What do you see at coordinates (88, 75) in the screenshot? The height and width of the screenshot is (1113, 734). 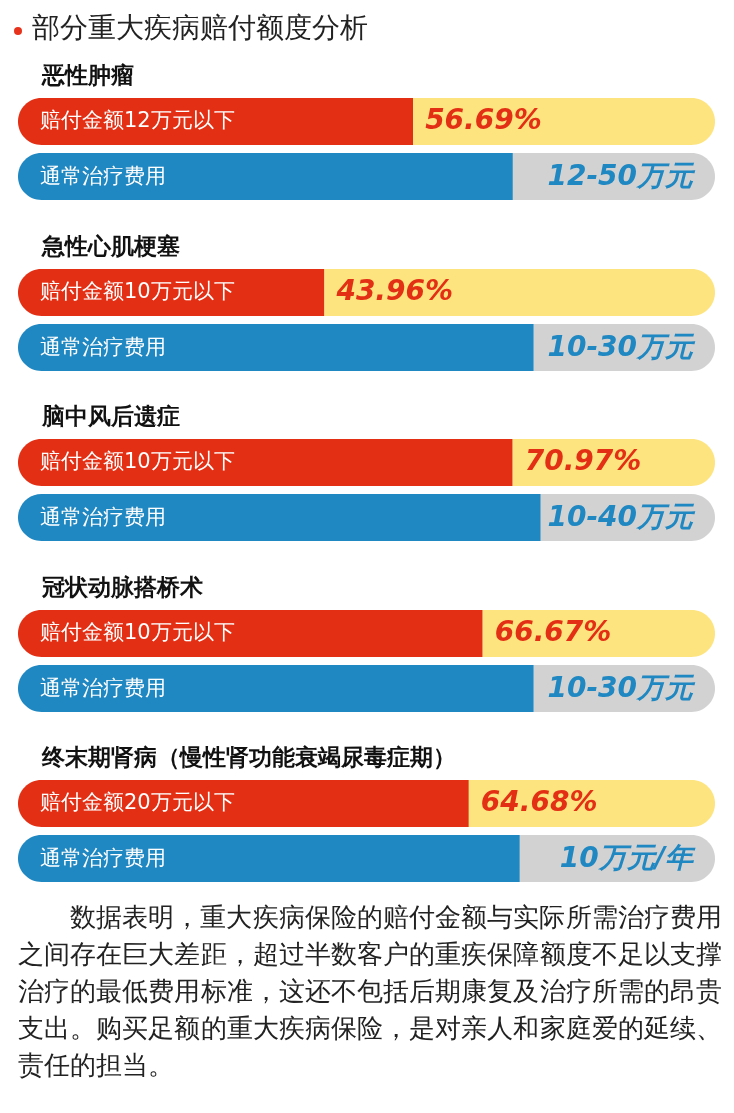 I see `chart-title: 恶性肿瘤` at bounding box center [88, 75].